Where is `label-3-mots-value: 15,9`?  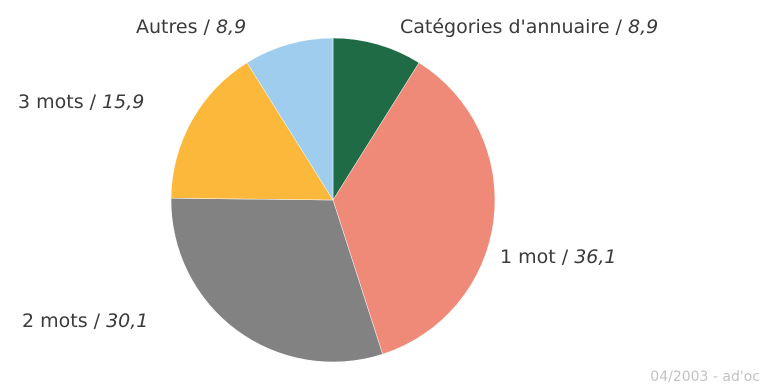
label-3-mots-value: 15,9 is located at coordinates (123, 102).